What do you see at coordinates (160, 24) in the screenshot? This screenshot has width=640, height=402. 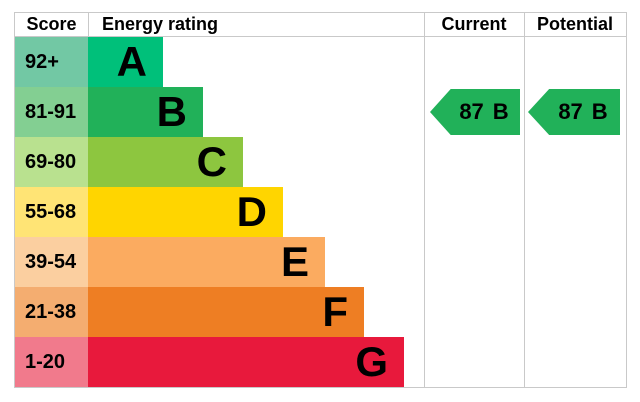 I see `energy-rating-column-header: Energy rating` at bounding box center [160, 24].